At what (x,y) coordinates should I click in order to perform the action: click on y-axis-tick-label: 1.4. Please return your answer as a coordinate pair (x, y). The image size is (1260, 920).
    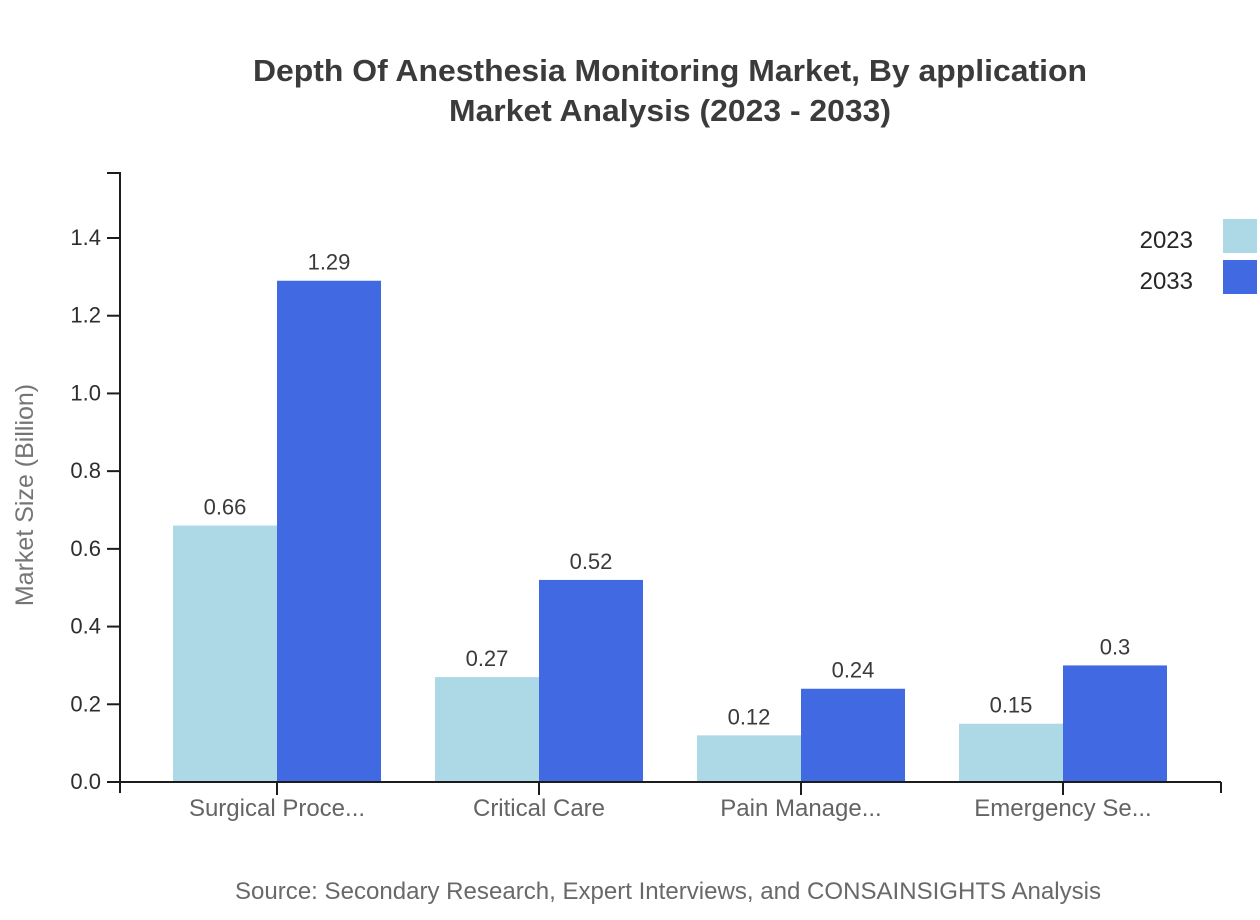
    Looking at the image, I should click on (85, 237).